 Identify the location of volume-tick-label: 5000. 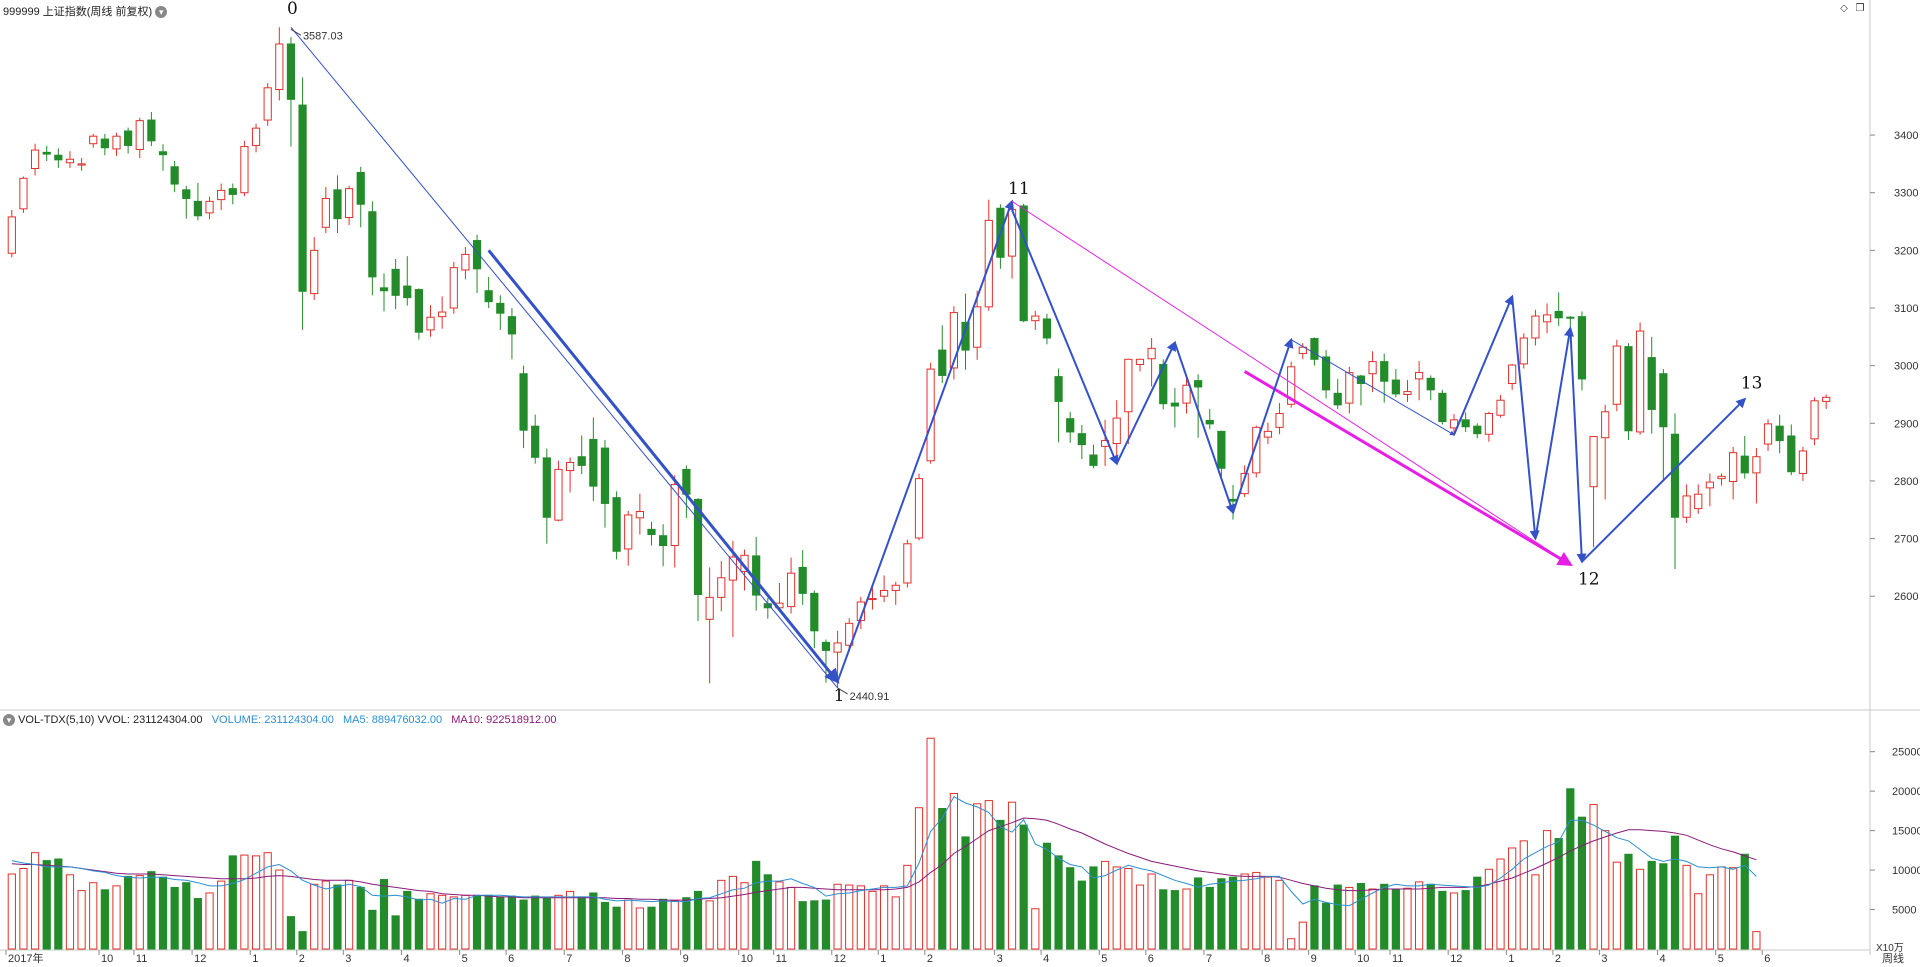
(1904, 911).